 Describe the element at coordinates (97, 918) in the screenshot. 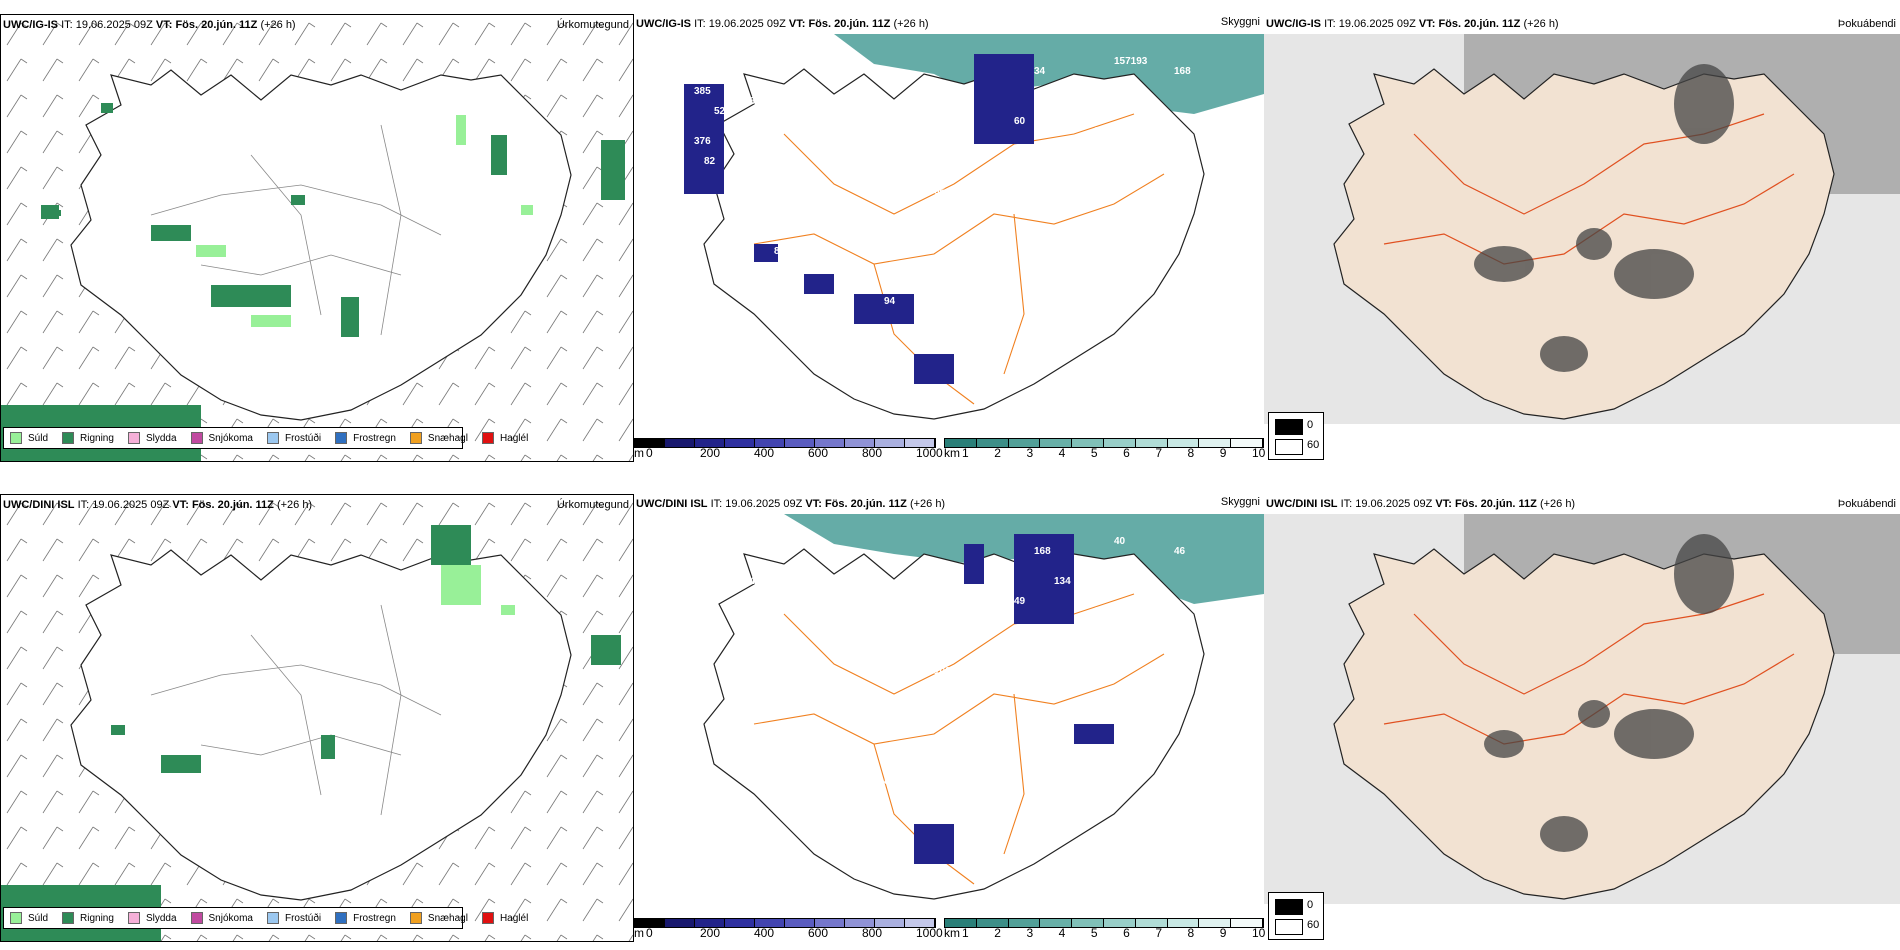

I see `legend-label: Rigning` at that location.